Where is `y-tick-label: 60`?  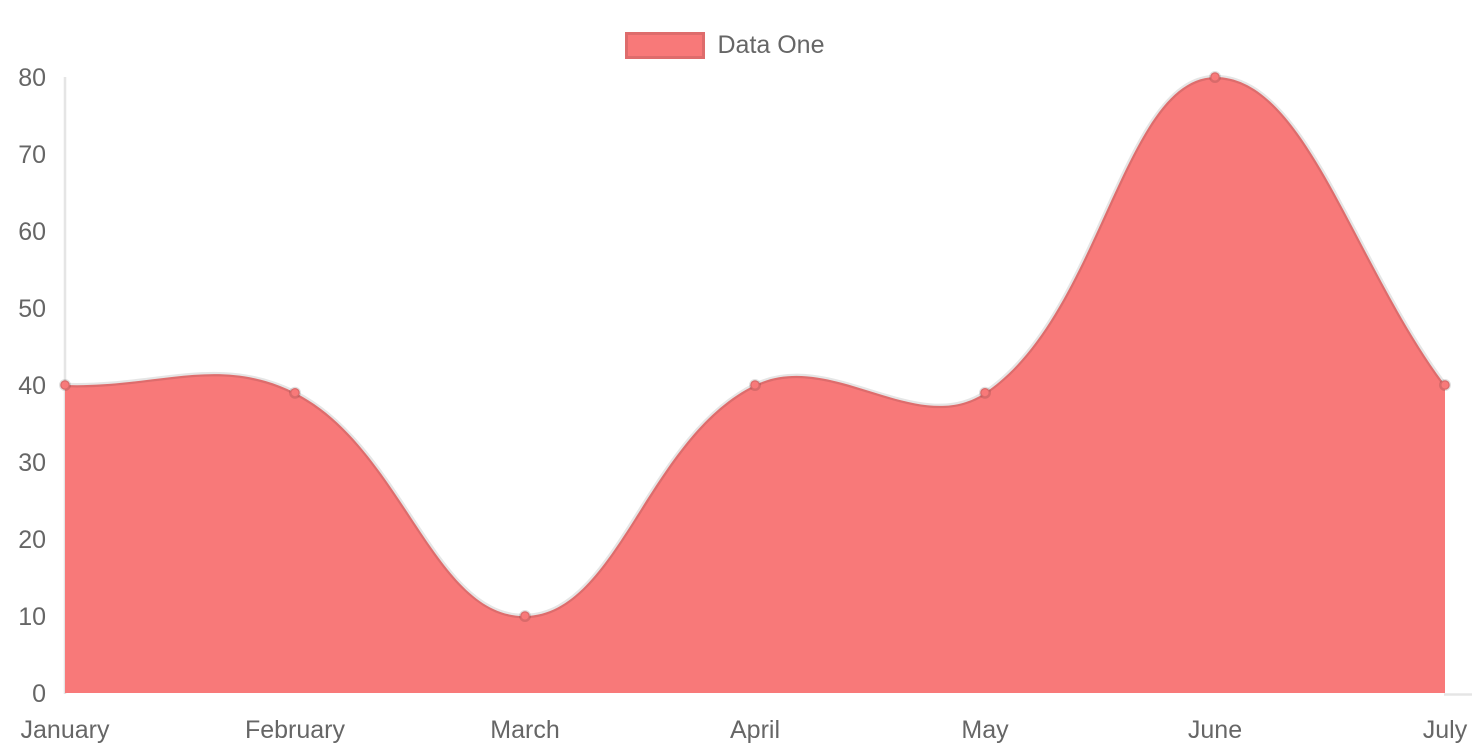
y-tick-label: 60 is located at coordinates (32, 232).